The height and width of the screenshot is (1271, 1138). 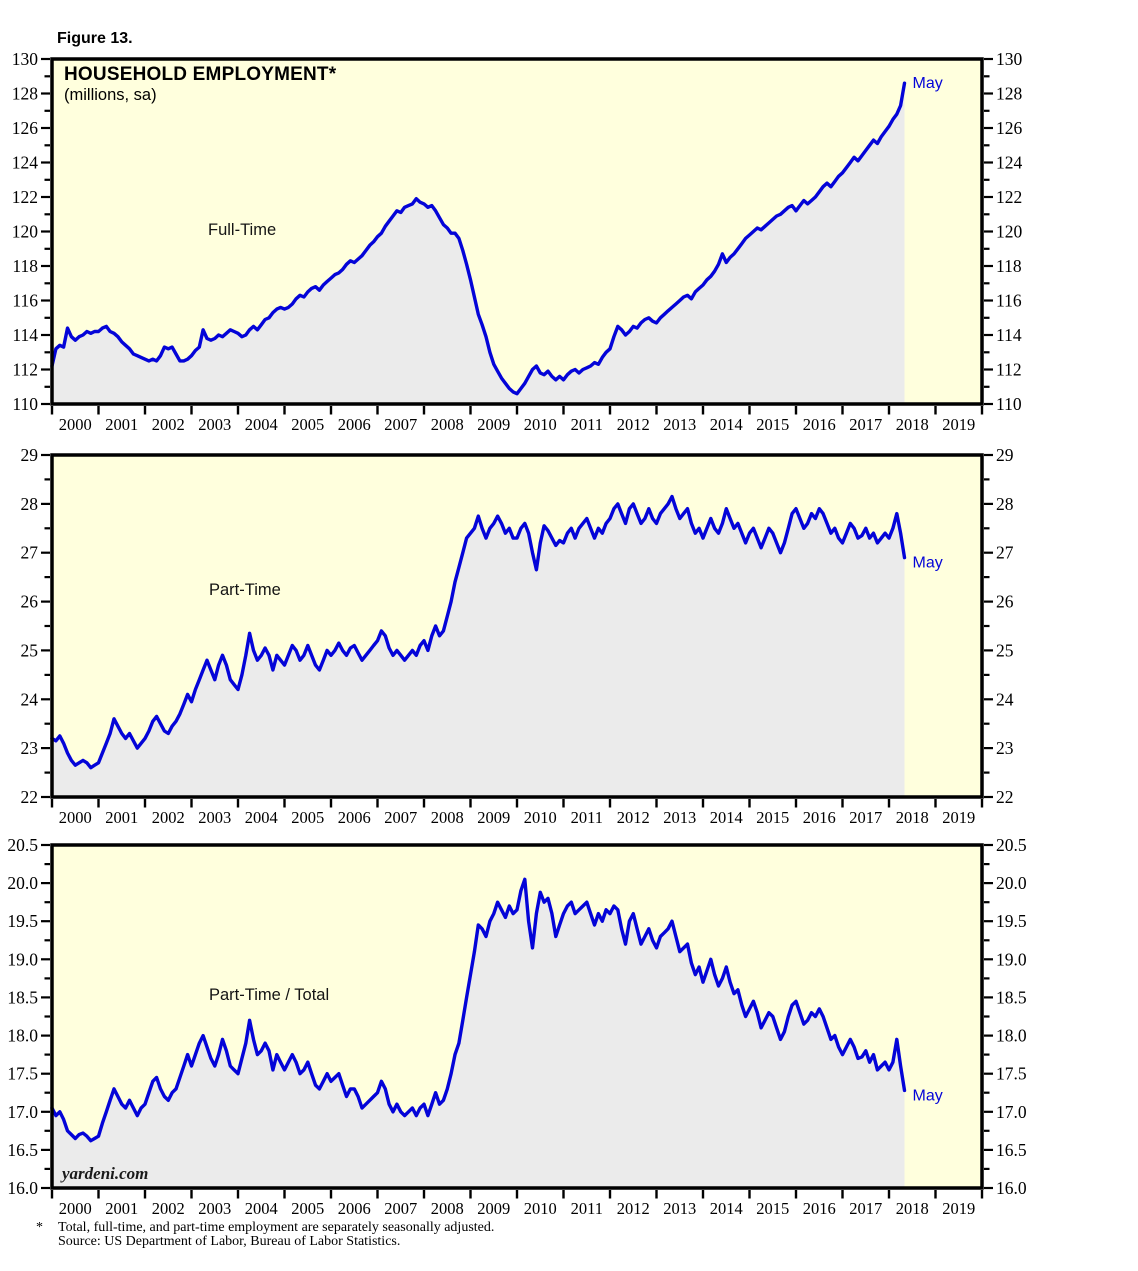 What do you see at coordinates (517, 1194) in the screenshot?
I see `panel-3-x-ticks` at bounding box center [517, 1194].